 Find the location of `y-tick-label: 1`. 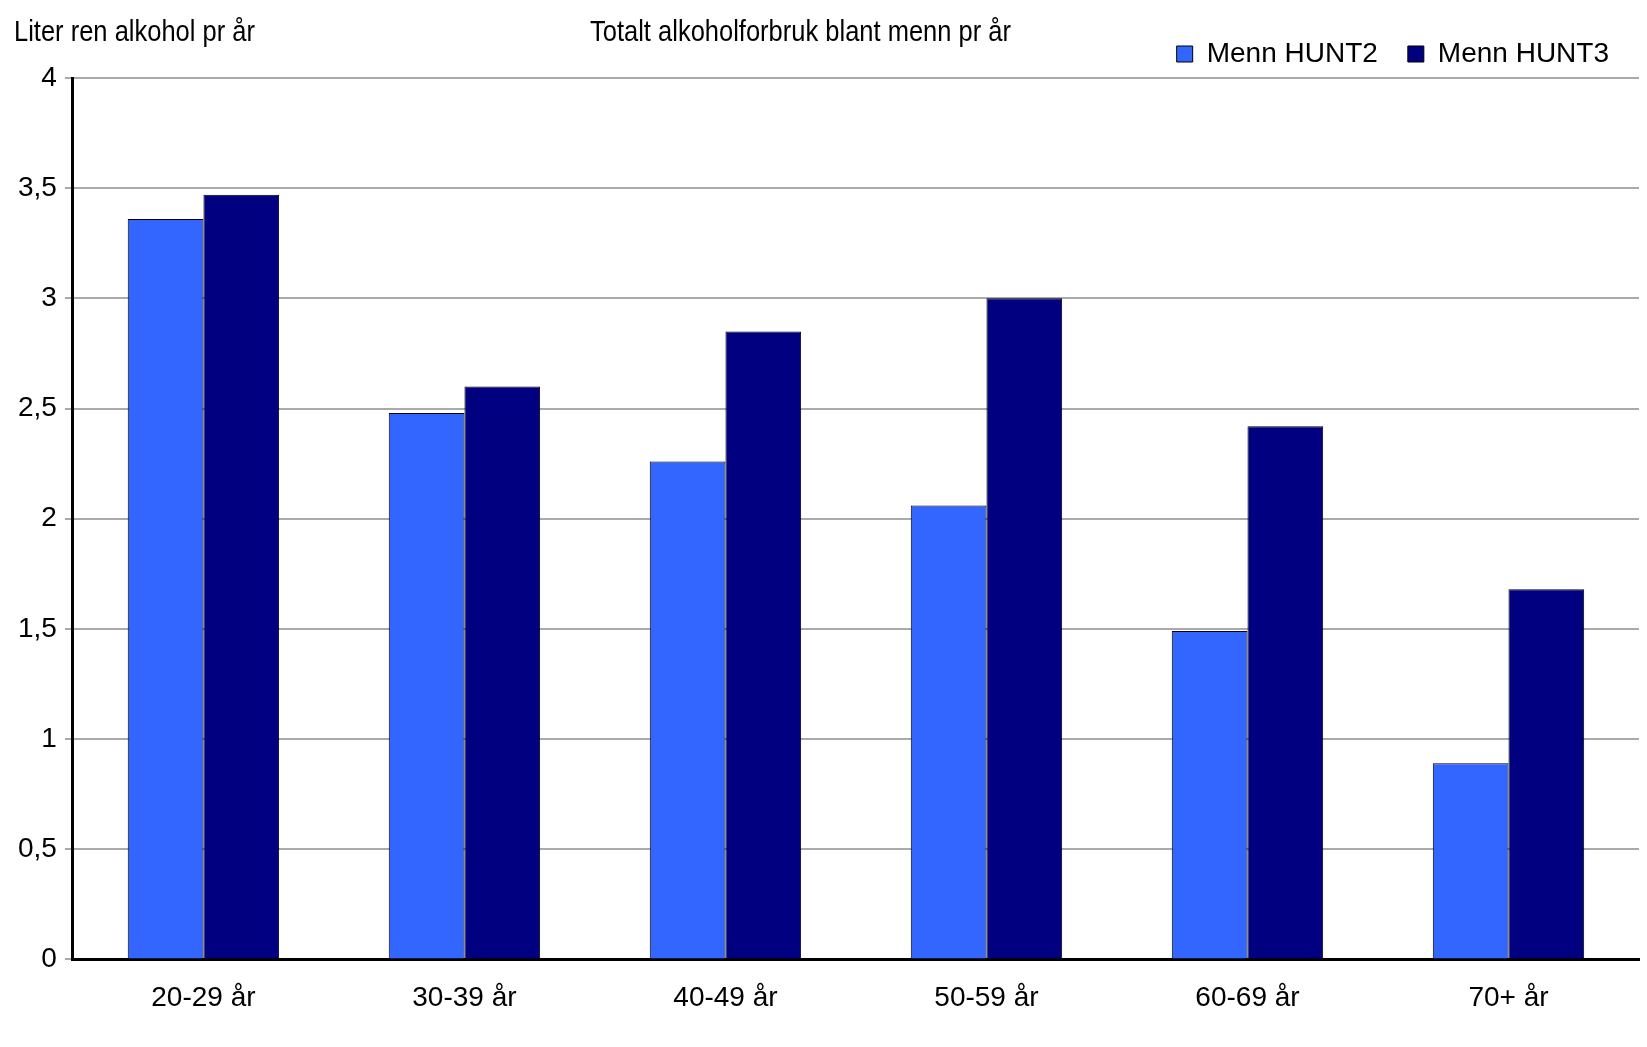

y-tick-label: 1 is located at coordinates (49, 737).